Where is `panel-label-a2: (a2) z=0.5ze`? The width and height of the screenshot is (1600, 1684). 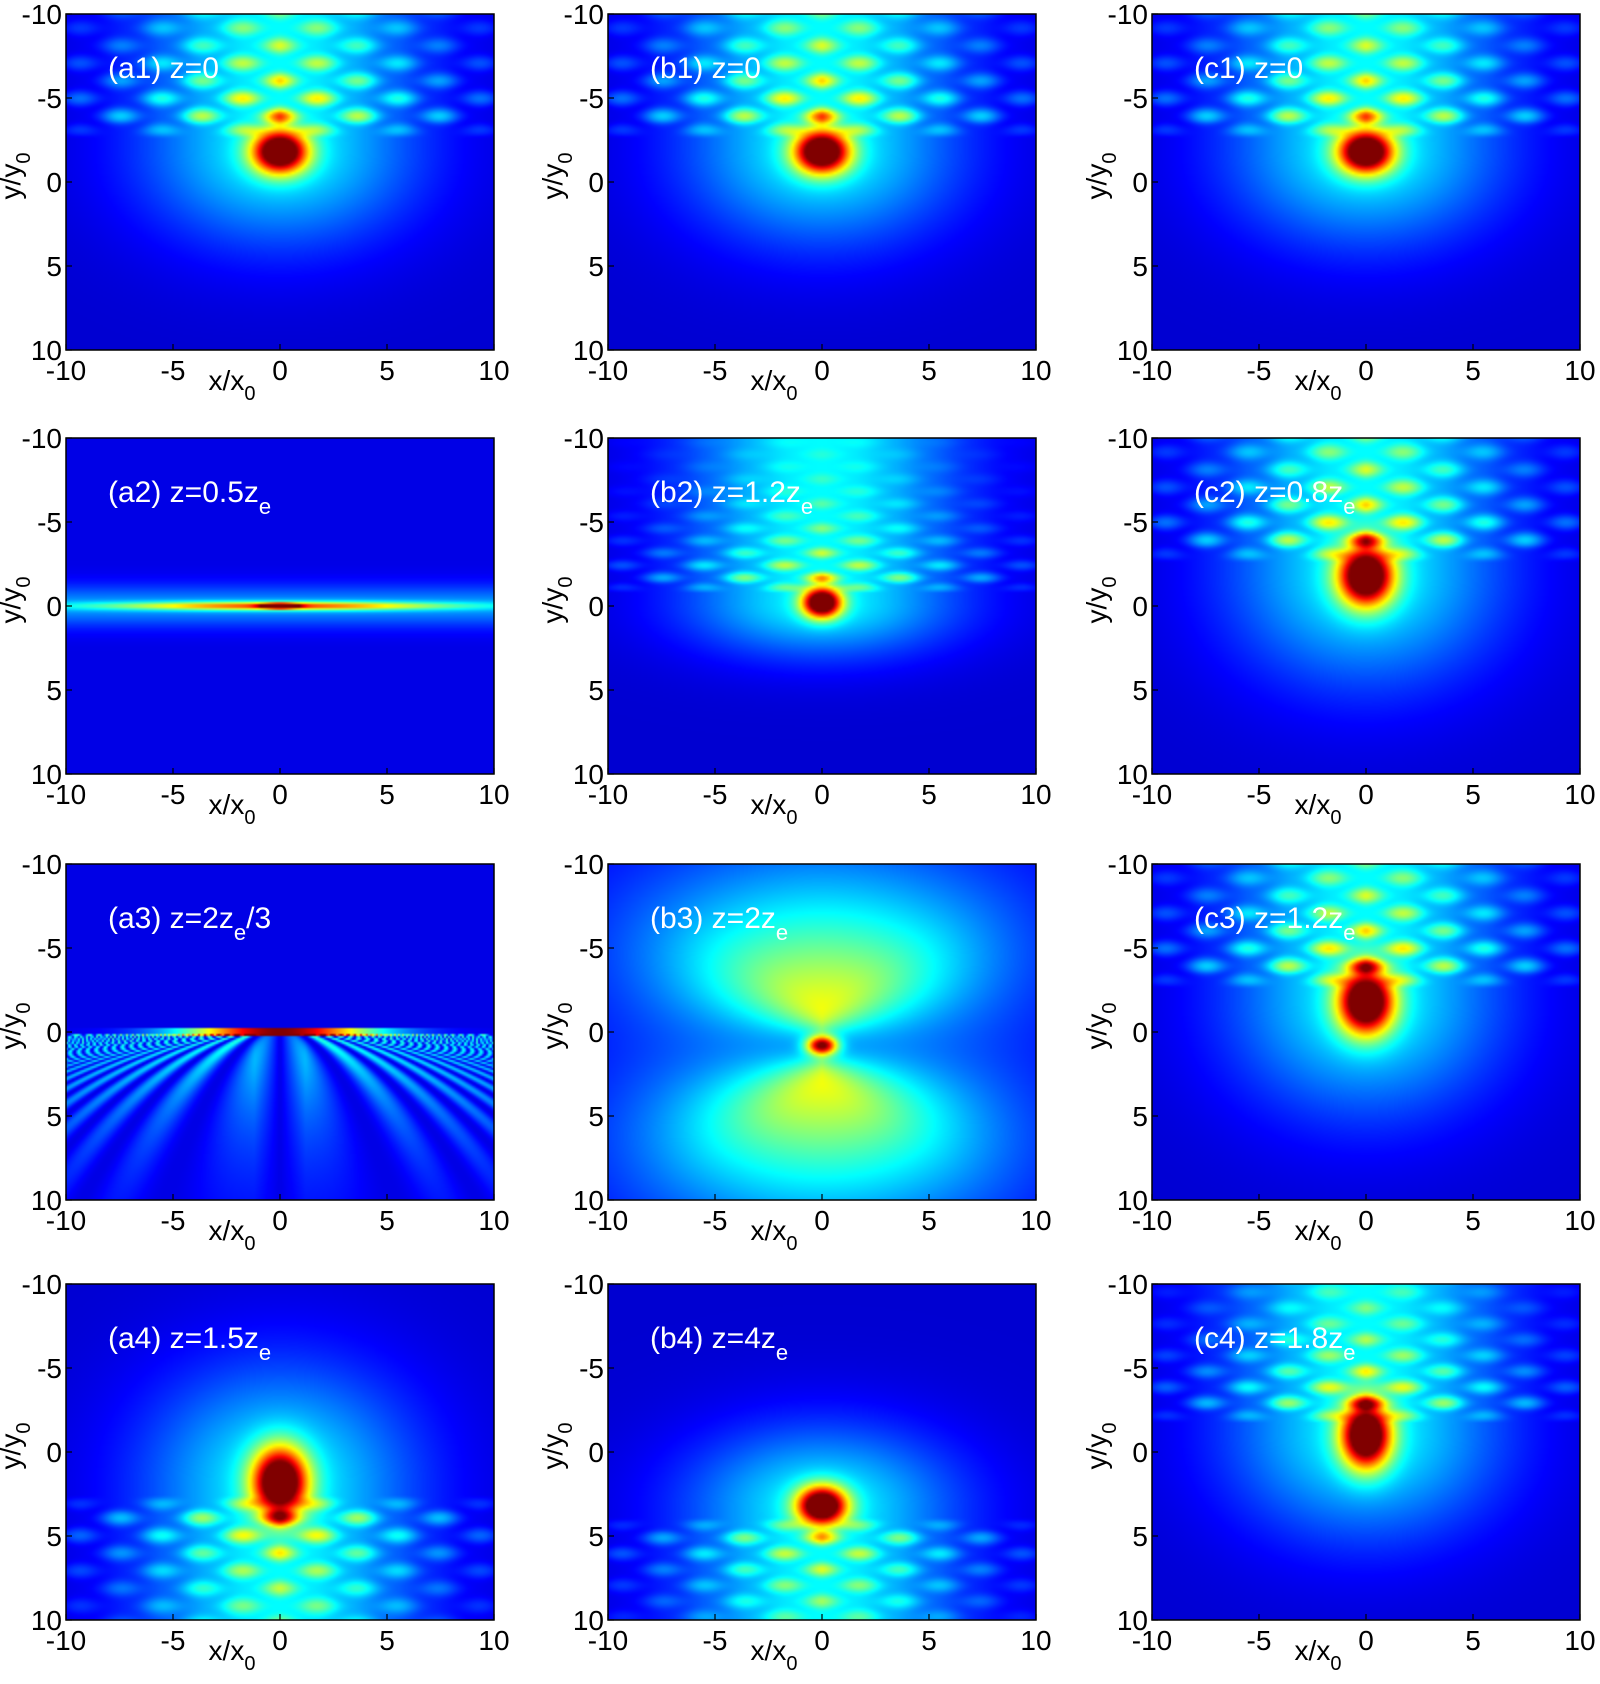 panel-label-a2: (a2) z=0.5ze is located at coordinates (189, 497).